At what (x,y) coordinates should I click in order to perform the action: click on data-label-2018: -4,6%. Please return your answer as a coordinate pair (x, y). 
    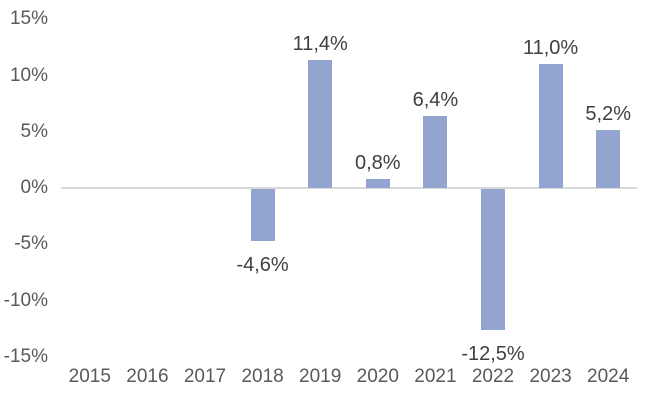
    Looking at the image, I should click on (262, 264).